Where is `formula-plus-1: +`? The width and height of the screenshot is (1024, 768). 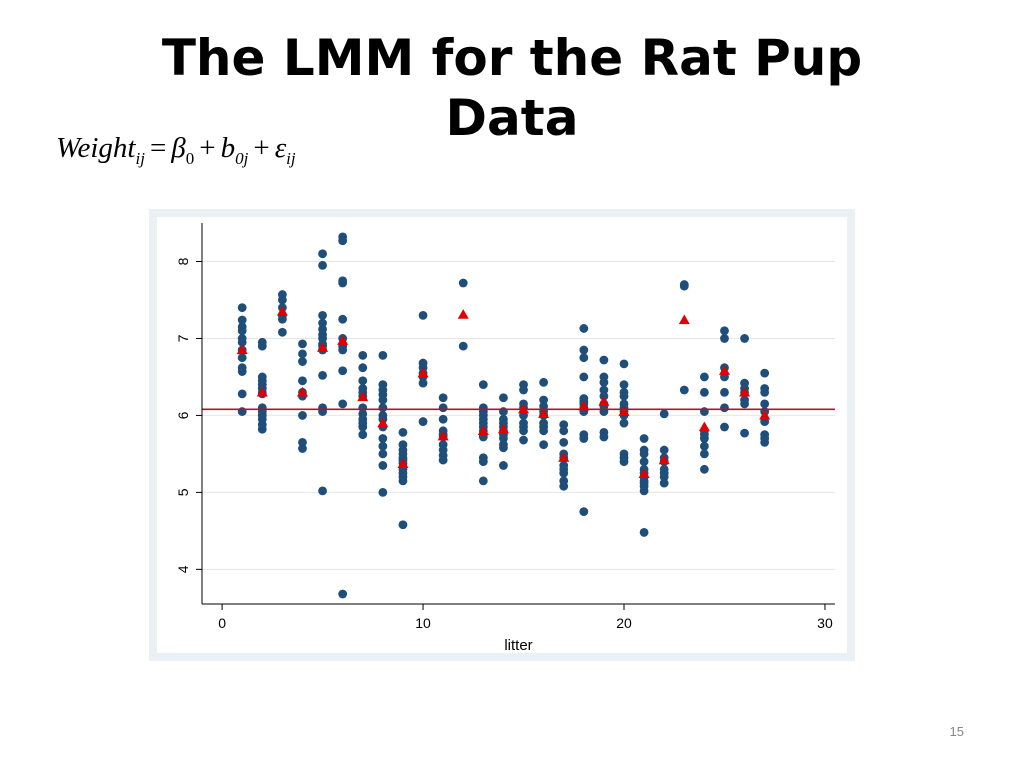 formula-plus-1: + is located at coordinates (207, 148).